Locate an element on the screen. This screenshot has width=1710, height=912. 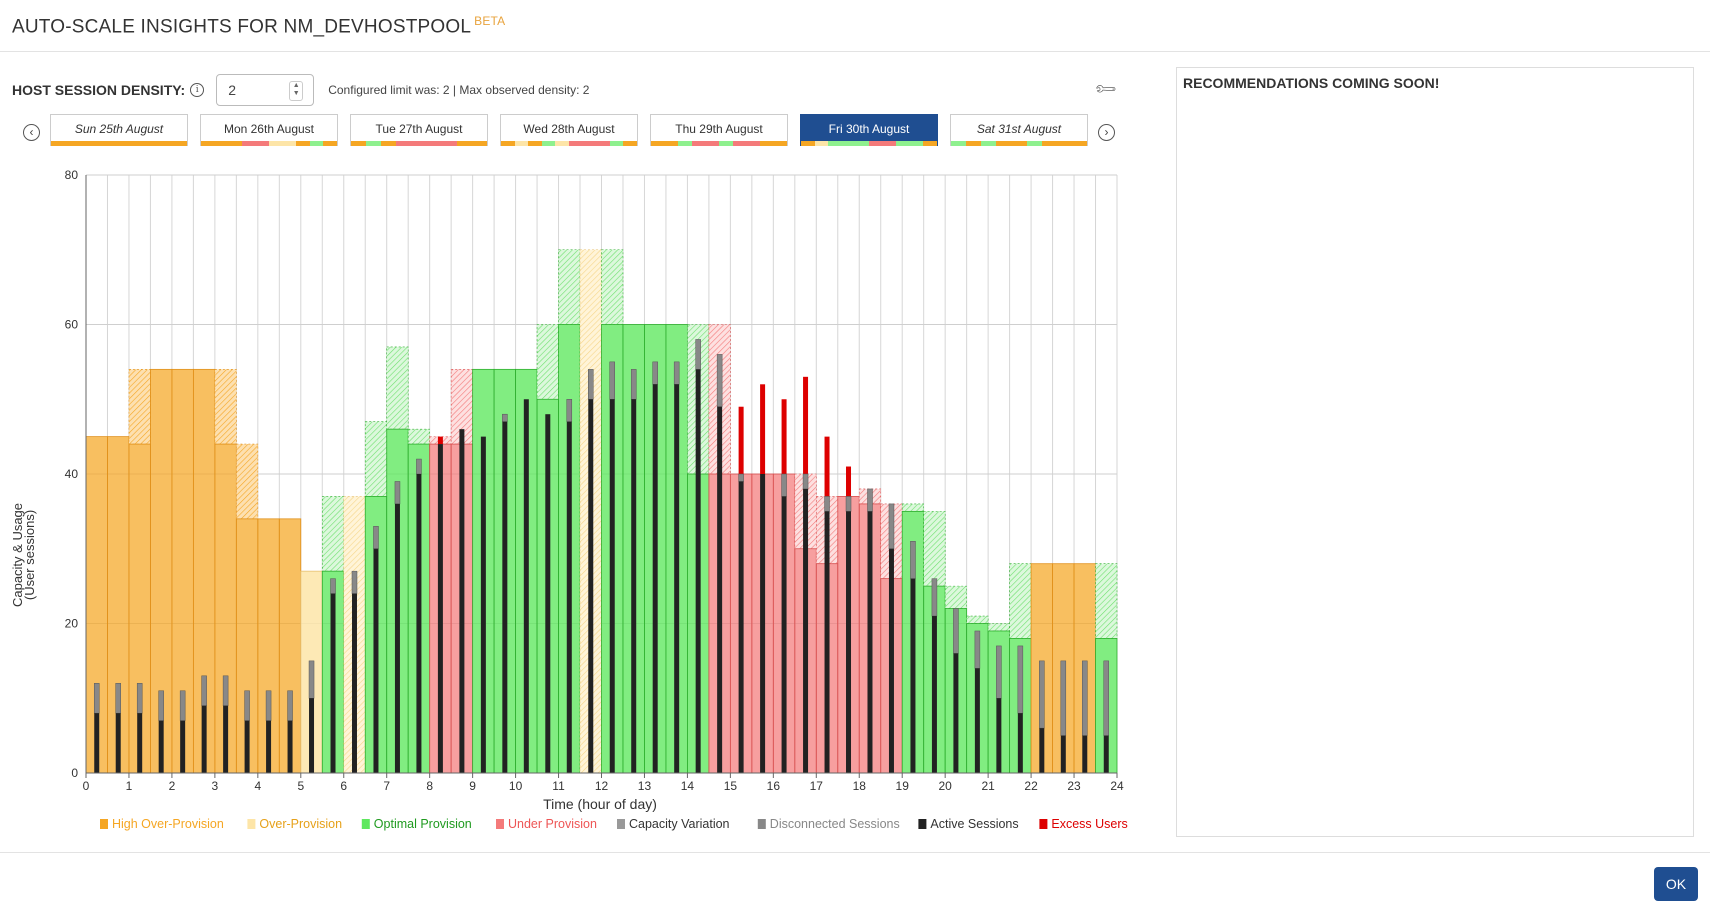
x-tick-label: 4 is located at coordinates (257, 786).